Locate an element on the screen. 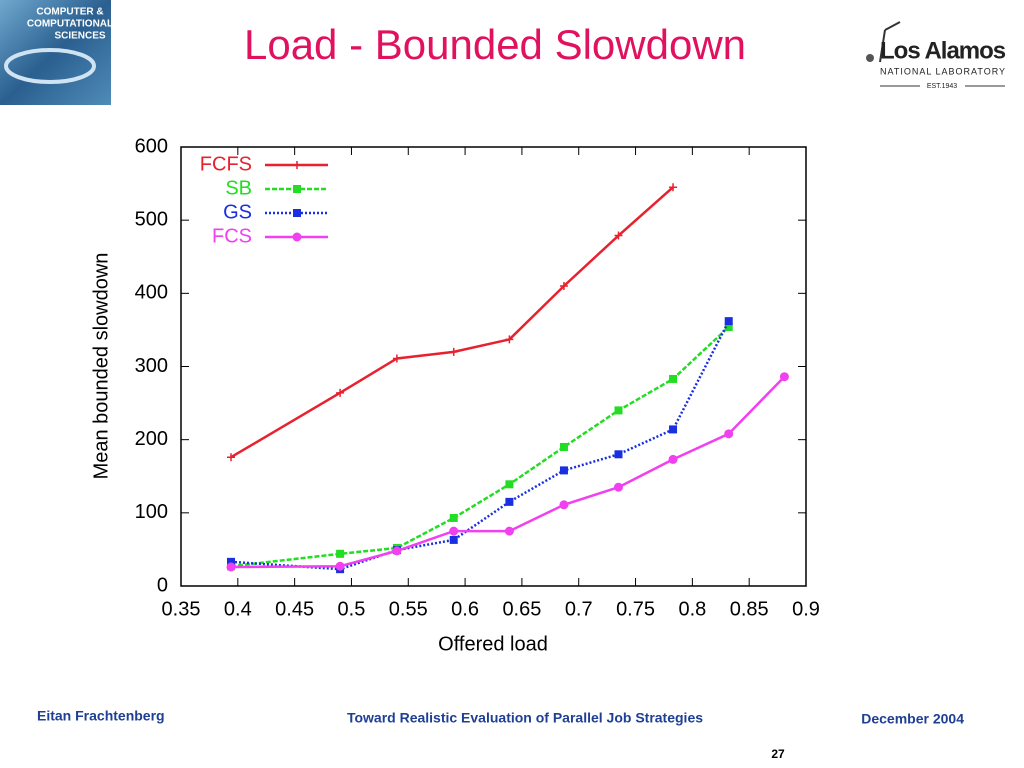  slide-title: Load - Bounded Slowdown is located at coordinates (495, 44).